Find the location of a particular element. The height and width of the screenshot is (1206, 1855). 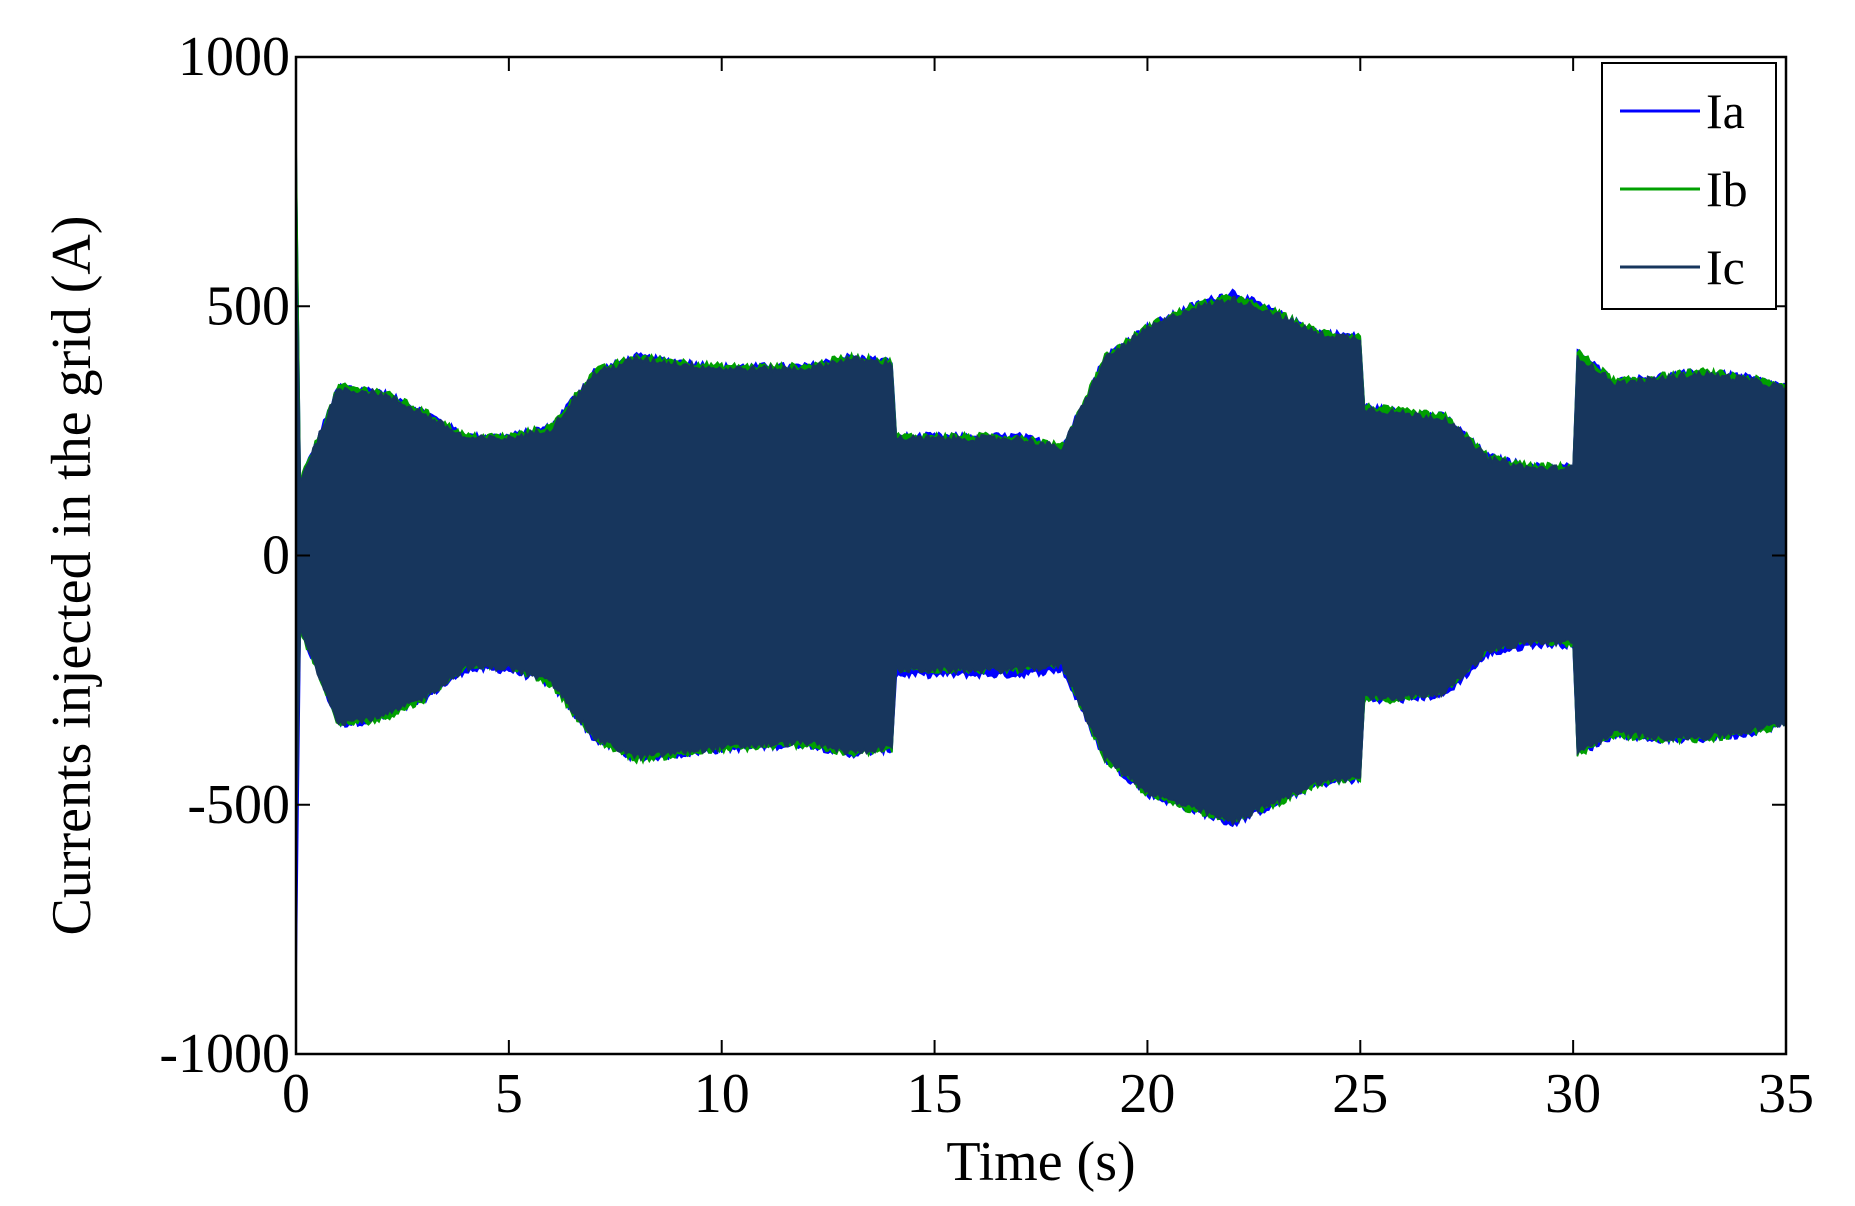

x-tick-labels: 0 5 10 15 20 25 30 35 is located at coordinates (1048, 1094).